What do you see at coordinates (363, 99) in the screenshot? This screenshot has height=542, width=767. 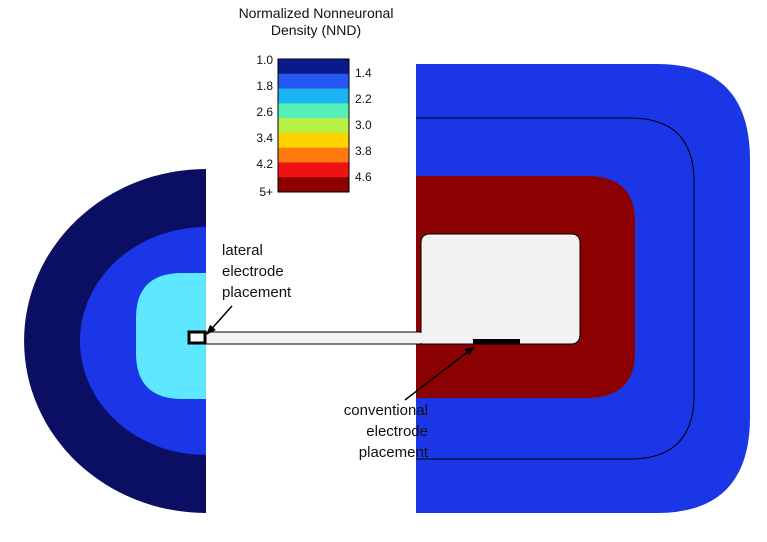 I see `legend-right-label: 2.2` at bounding box center [363, 99].